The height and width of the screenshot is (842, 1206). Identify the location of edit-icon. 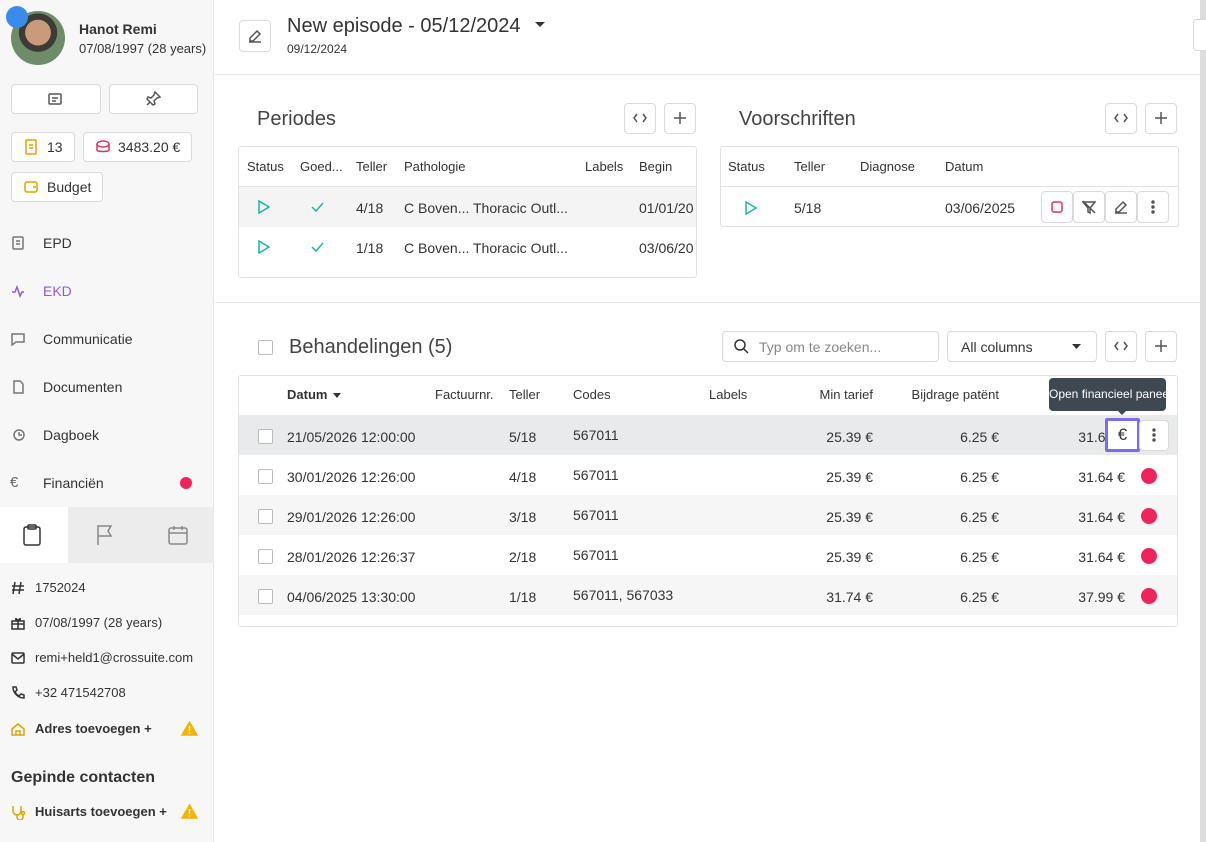
(255, 36).